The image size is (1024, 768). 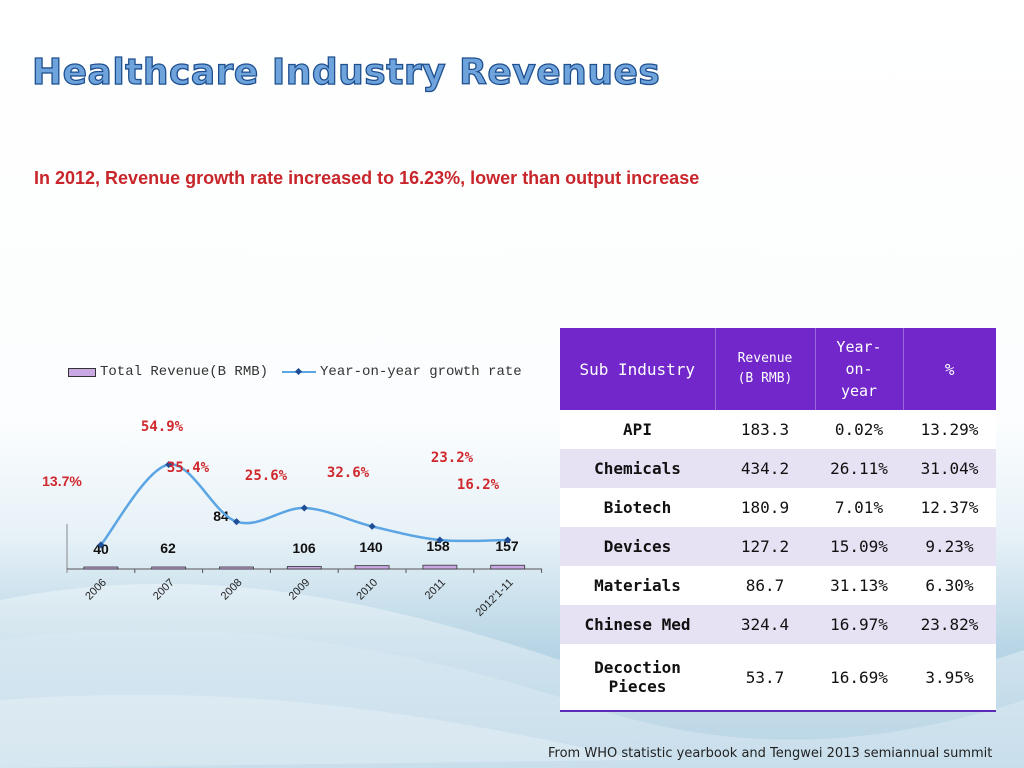 What do you see at coordinates (164, 590) in the screenshot?
I see `x-category-label: 2007` at bounding box center [164, 590].